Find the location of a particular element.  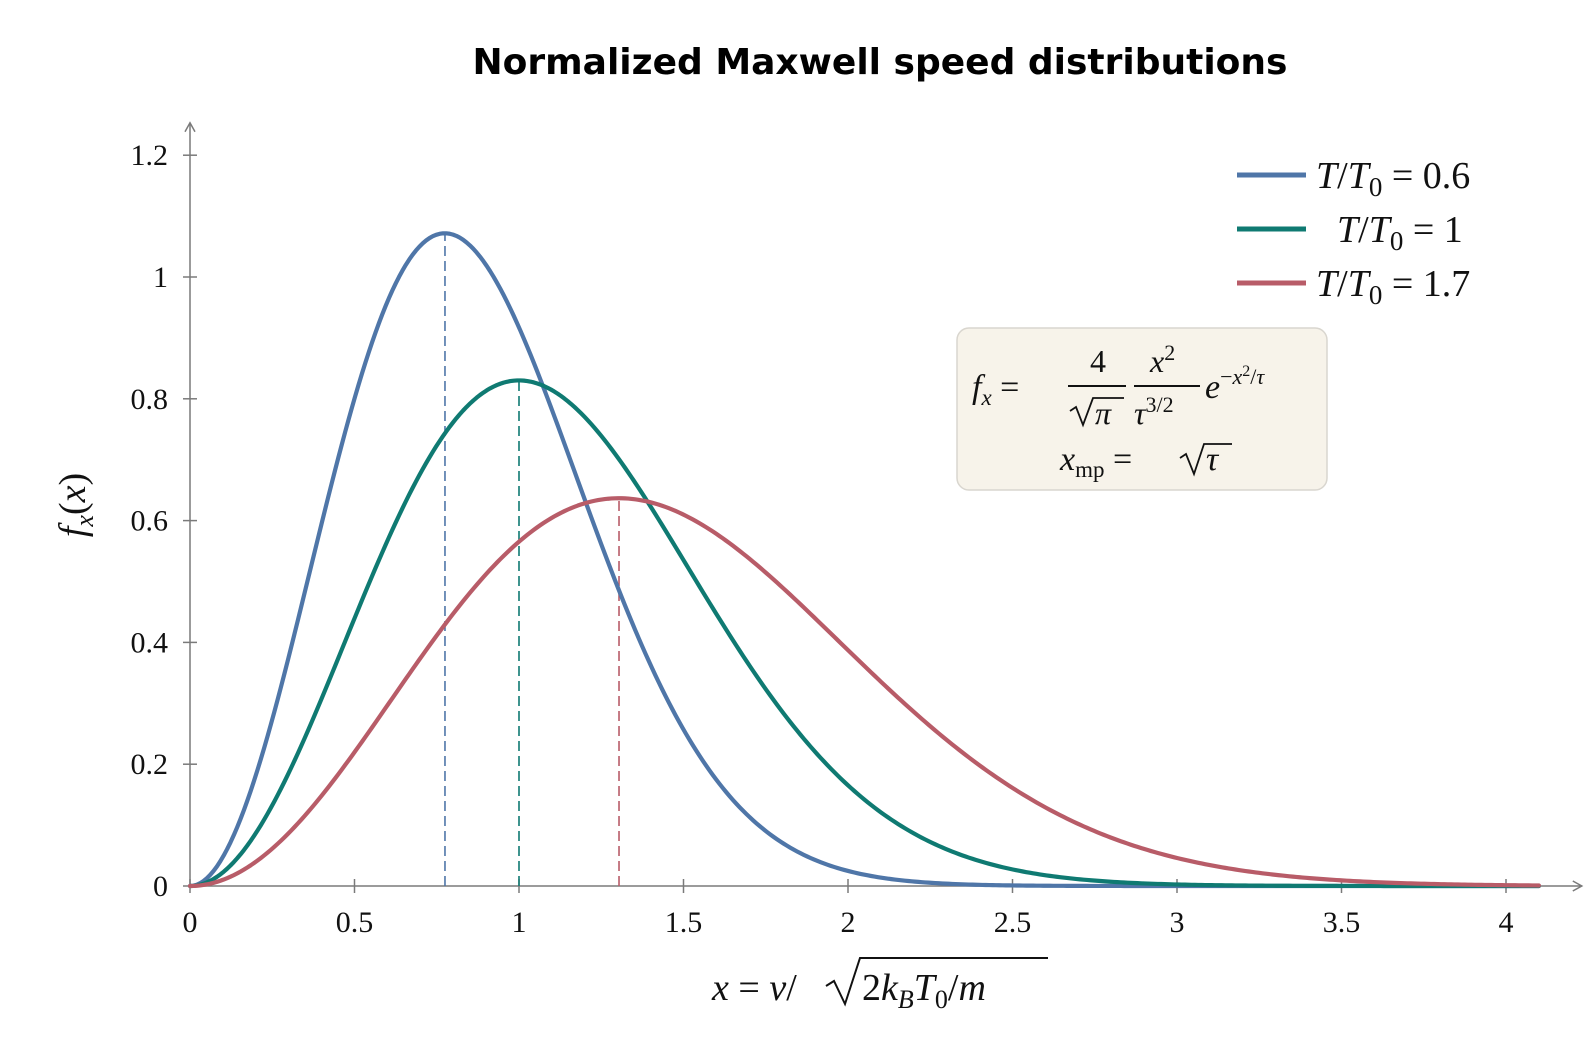

x-axis-label: x = v/ 2kBT0/m is located at coordinates (879, 985).